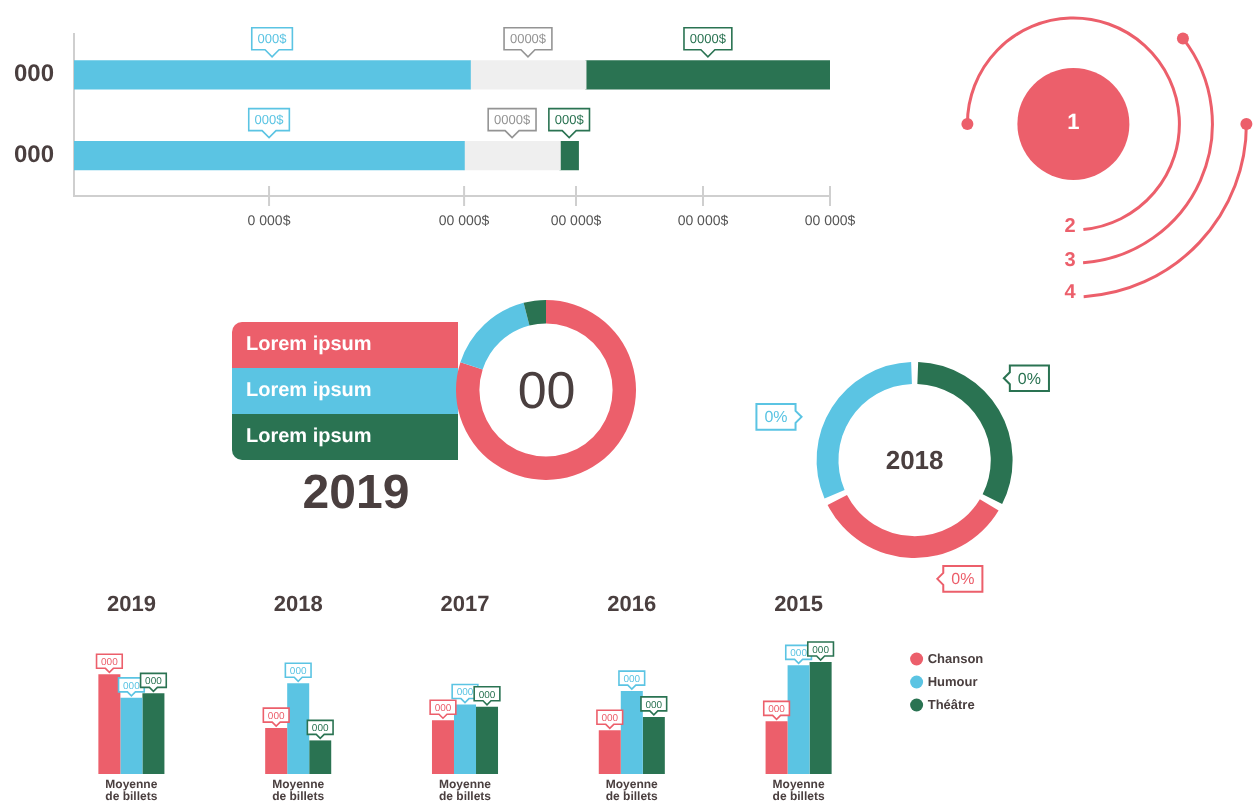  What do you see at coordinates (528, 75) in the screenshot?
I see `bar` at bounding box center [528, 75].